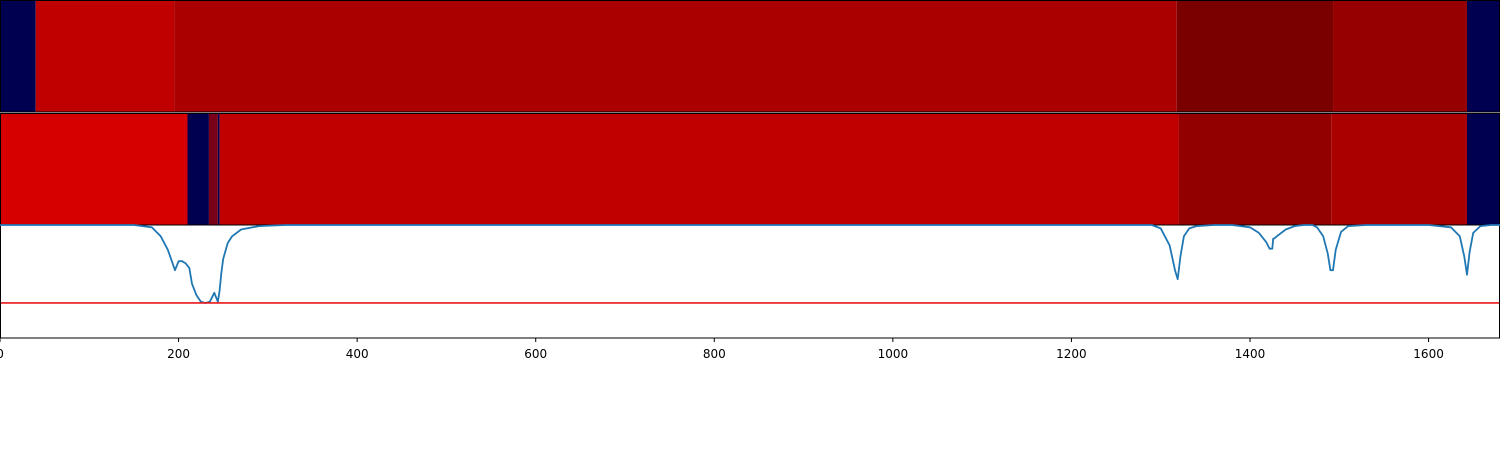  I want to click on x-tick-label-200: 200, so click(178, 354).